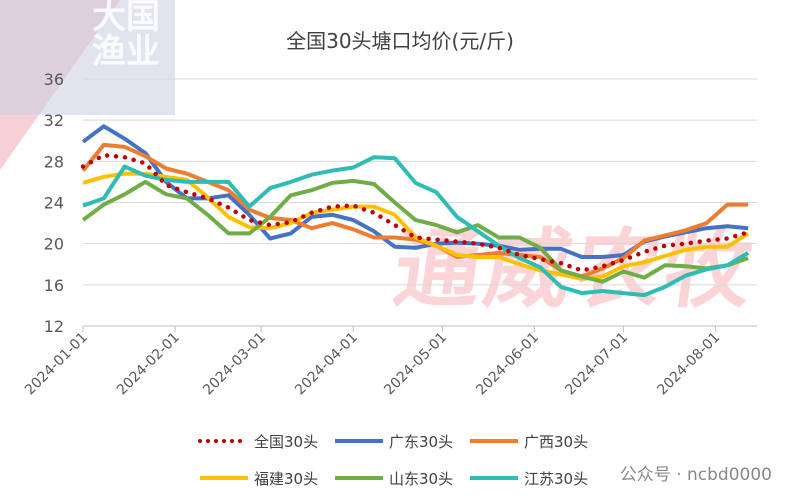  What do you see at coordinates (596, 364) in the screenshot?
I see `x-tick-label: 2024-07-01` at bounding box center [596, 364].